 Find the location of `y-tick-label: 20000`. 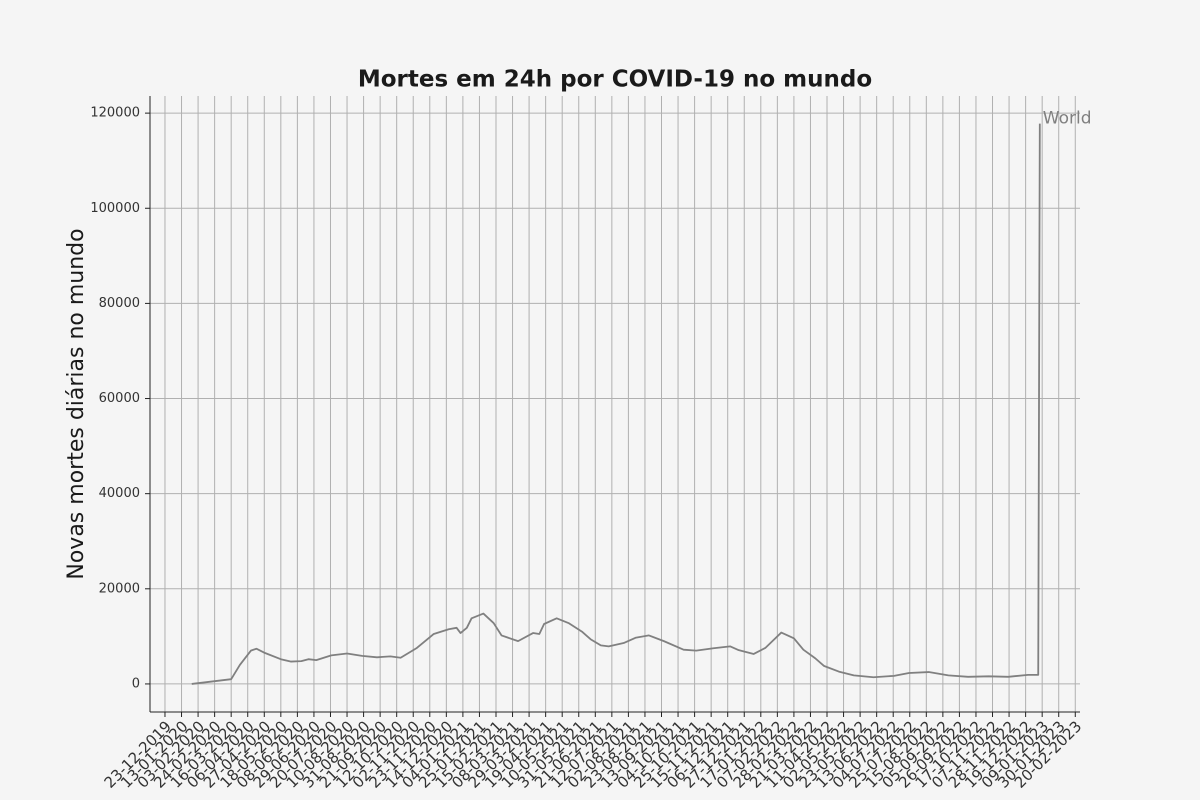

y-tick-label: 20000 is located at coordinates (119, 588).